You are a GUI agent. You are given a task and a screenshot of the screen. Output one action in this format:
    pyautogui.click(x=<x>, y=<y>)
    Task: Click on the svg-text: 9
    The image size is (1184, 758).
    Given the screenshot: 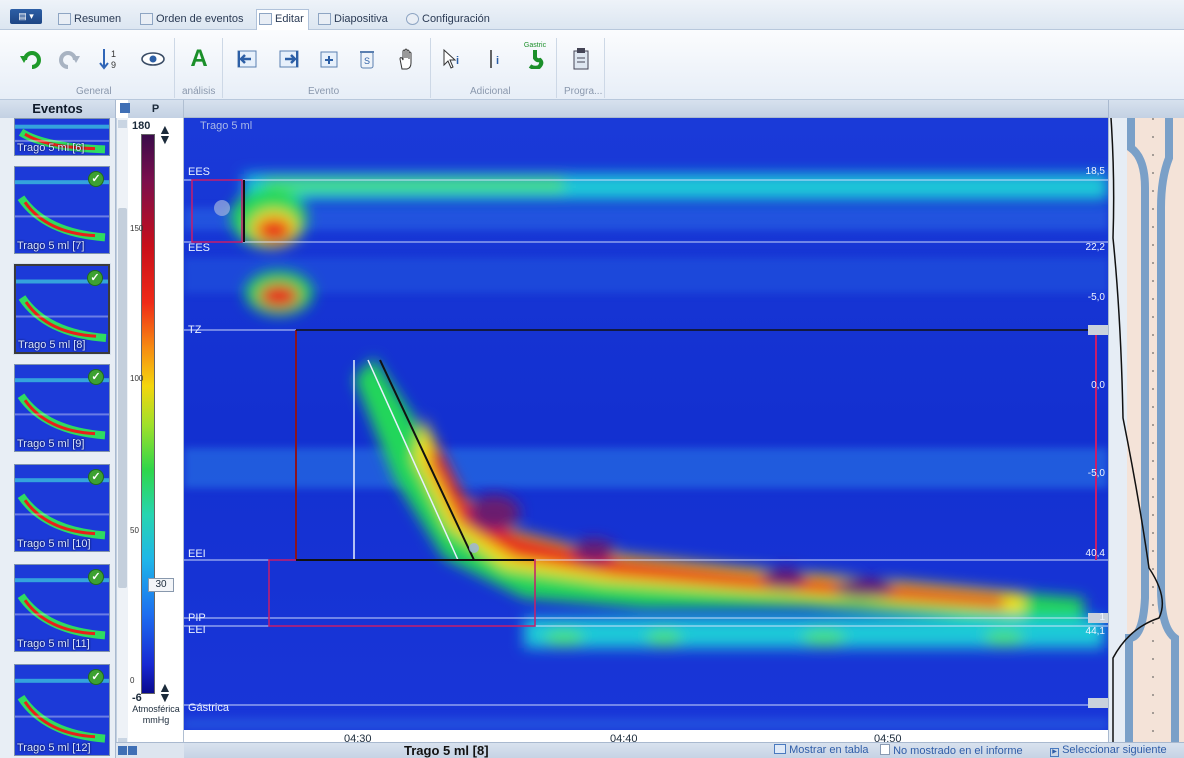 What is the action you would take?
    pyautogui.click(x=113, y=65)
    